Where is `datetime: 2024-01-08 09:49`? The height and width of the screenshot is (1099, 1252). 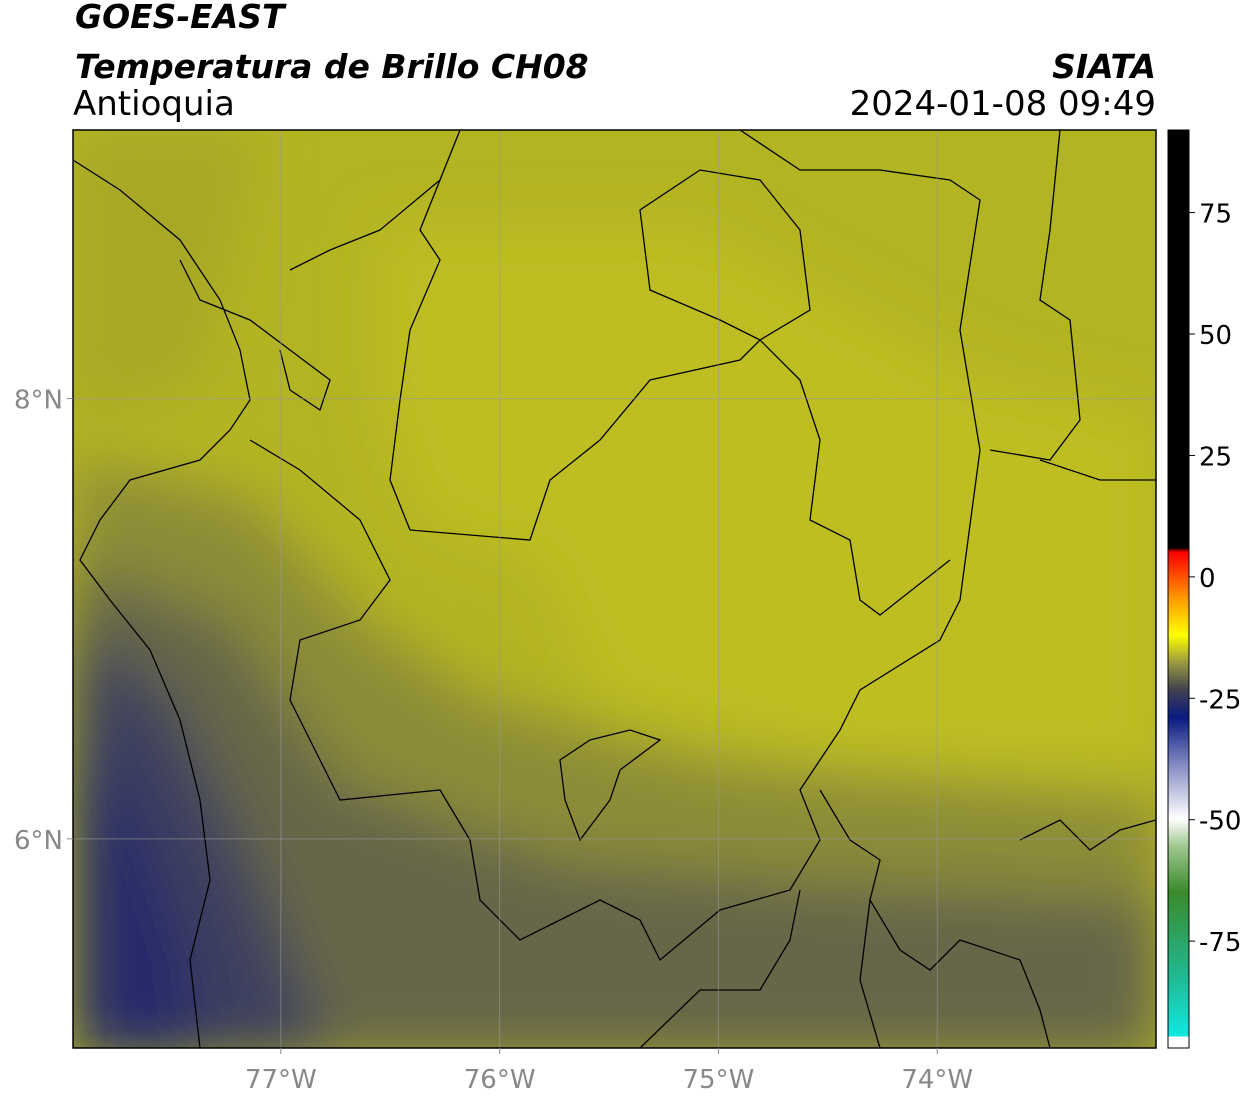 datetime: 2024-01-08 09:49 is located at coordinates (1003, 104).